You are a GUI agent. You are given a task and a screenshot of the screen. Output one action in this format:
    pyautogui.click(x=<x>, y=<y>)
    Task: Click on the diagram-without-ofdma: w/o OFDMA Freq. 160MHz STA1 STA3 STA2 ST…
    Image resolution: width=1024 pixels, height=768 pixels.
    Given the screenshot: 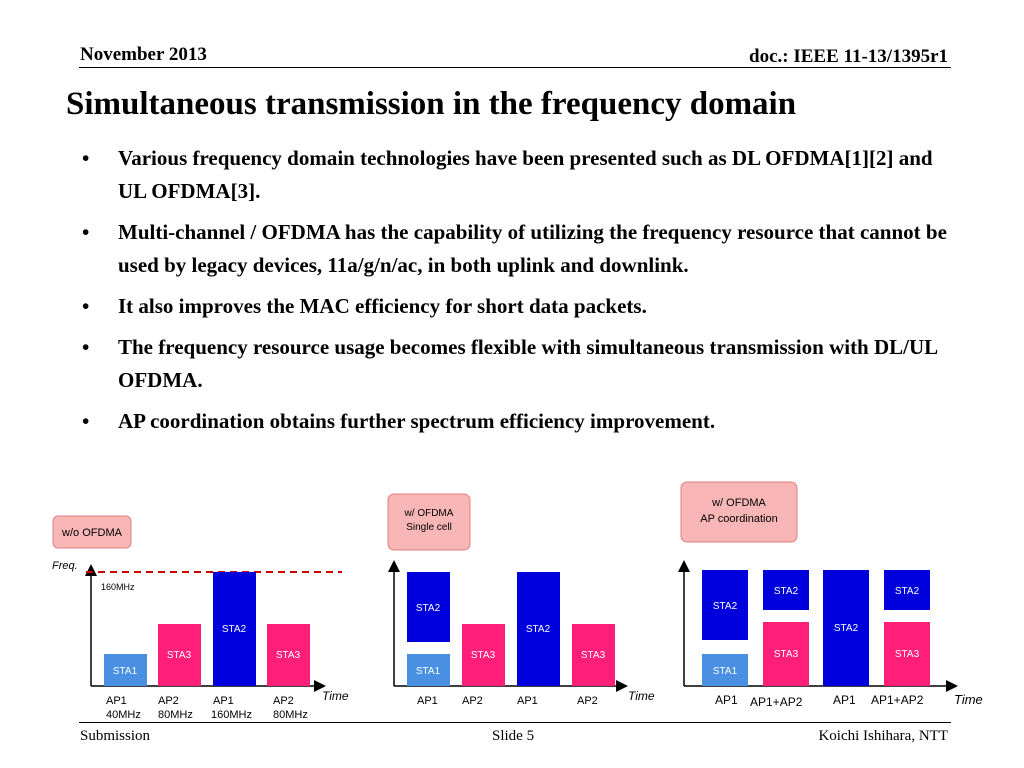 What is the action you would take?
    pyautogui.click(x=200, y=618)
    